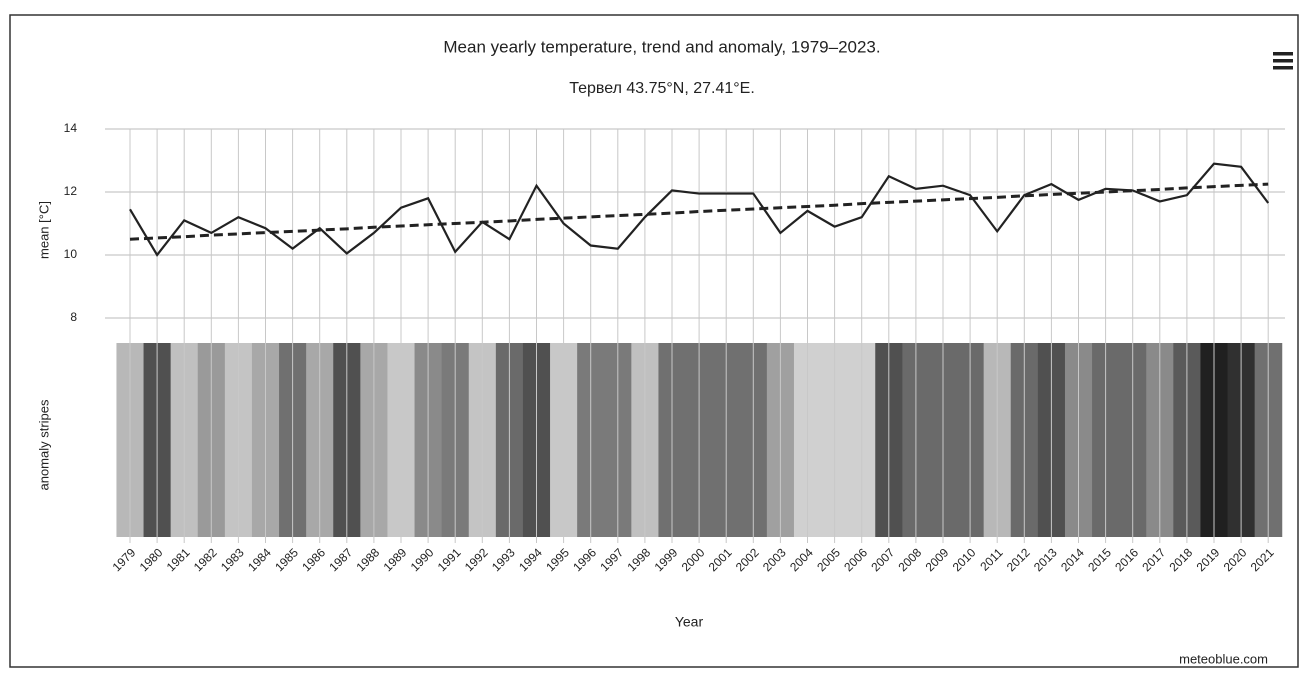 The image size is (1303, 680). Describe the element at coordinates (367, 559) in the screenshot. I see `x-tick-label: 1988` at that location.